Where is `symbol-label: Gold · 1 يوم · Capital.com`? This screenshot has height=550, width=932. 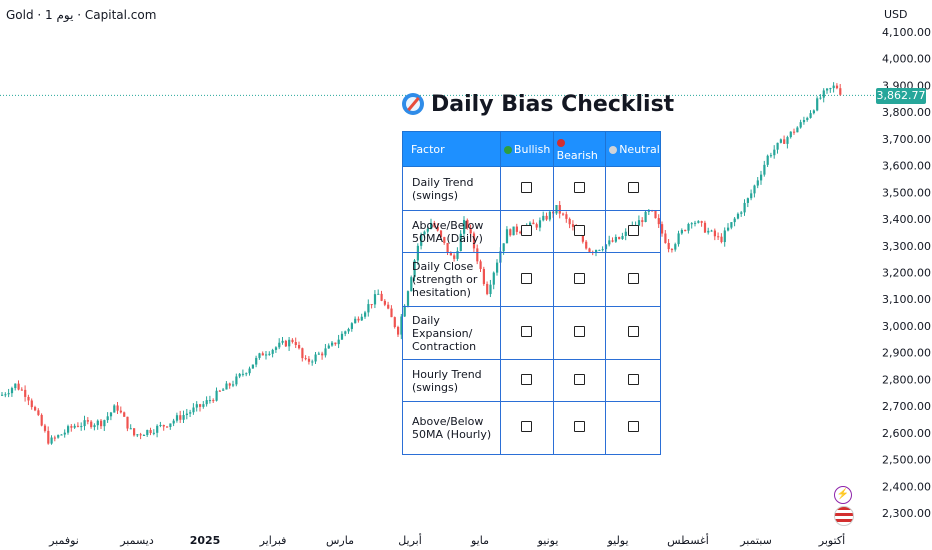 symbol-label: Gold · 1 يوم · Capital.com is located at coordinates (81, 15).